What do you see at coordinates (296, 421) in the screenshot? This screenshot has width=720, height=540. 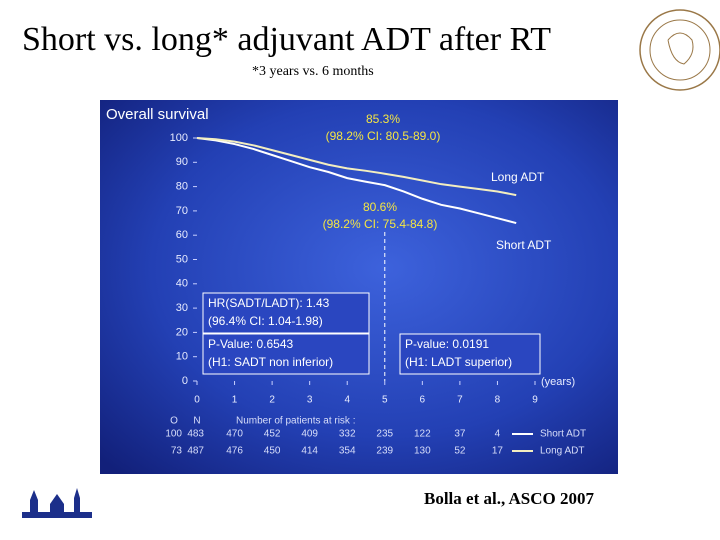 I see `risk-title: Number of patients at risk :` at bounding box center [296, 421].